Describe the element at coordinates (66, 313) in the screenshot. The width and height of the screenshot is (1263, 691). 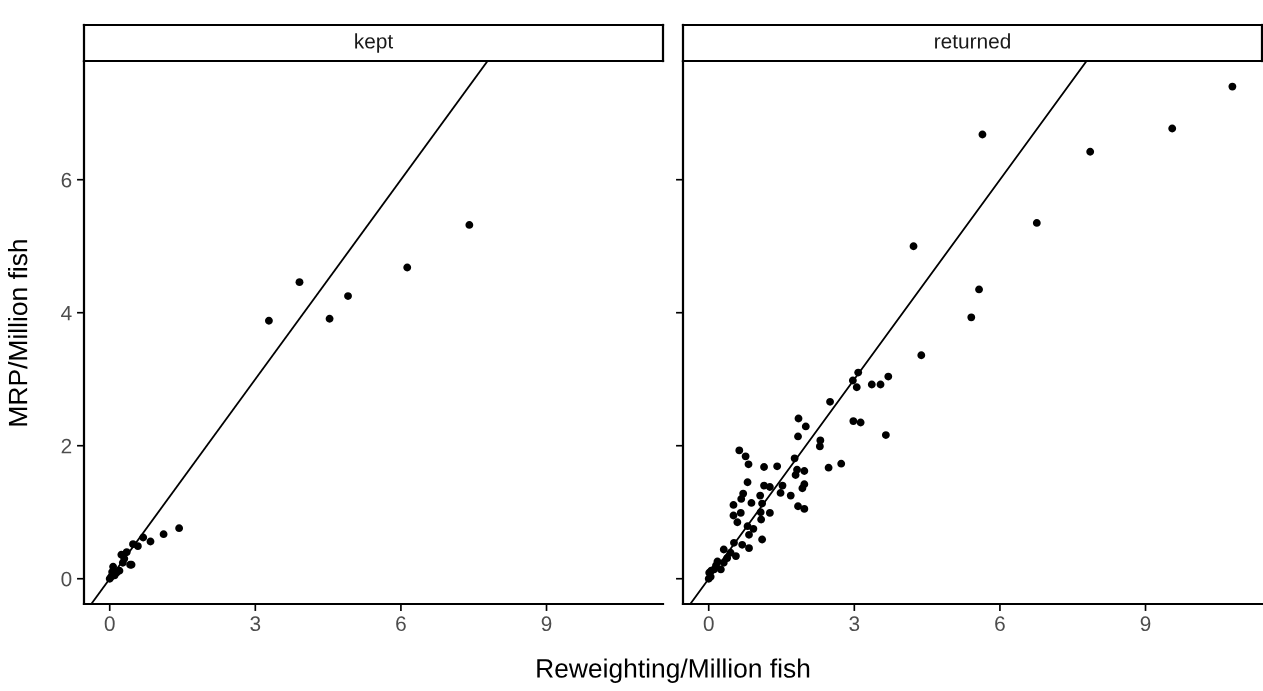
I see `y-tick-label: 4` at that location.